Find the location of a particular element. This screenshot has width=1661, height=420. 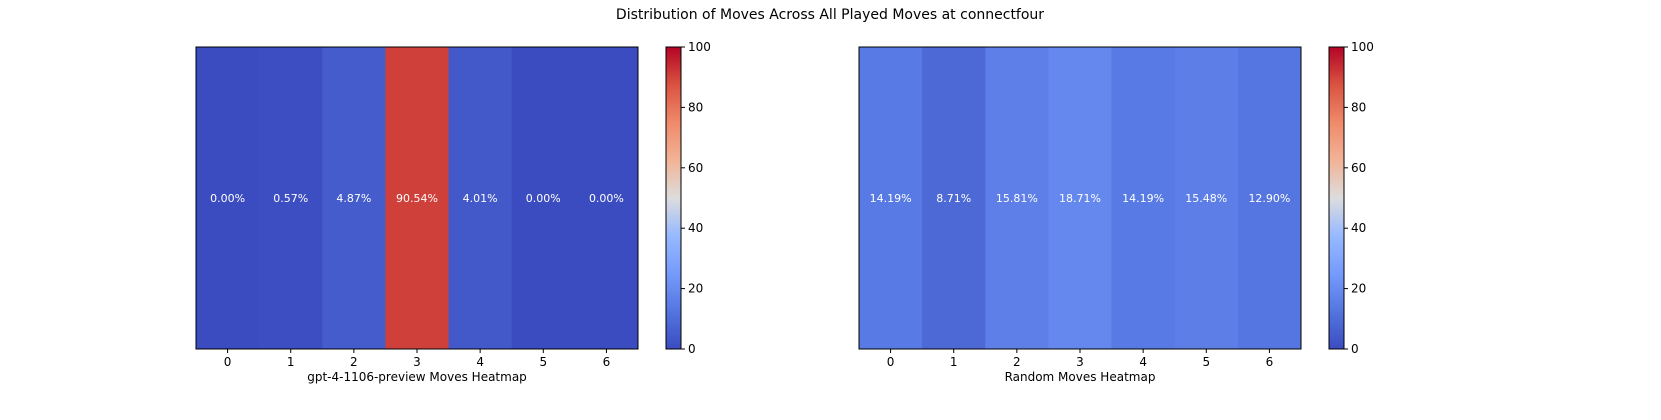

cell-value-label: 18.71% is located at coordinates (1080, 198).